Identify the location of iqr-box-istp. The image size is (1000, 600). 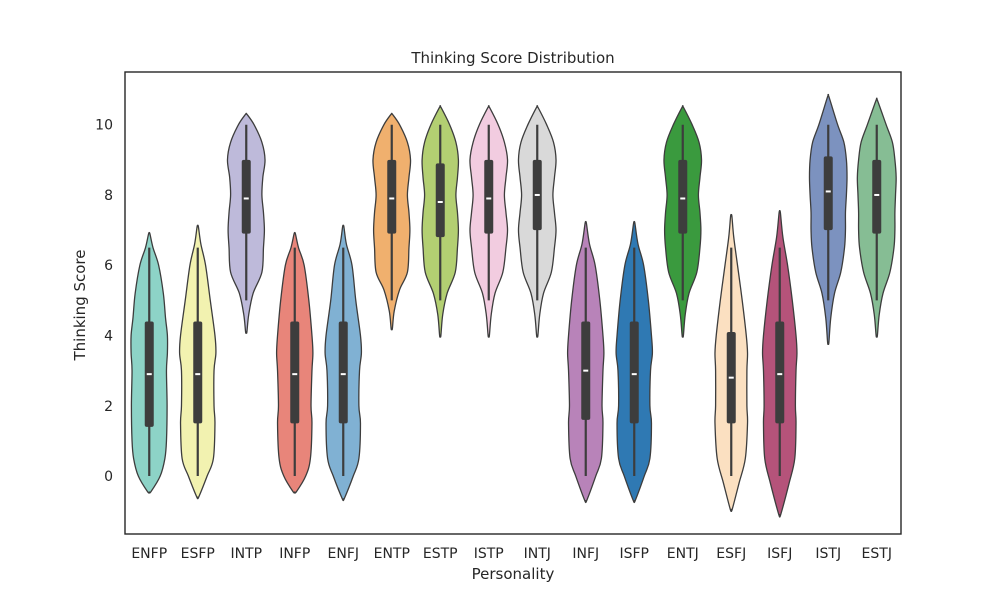
(489, 196).